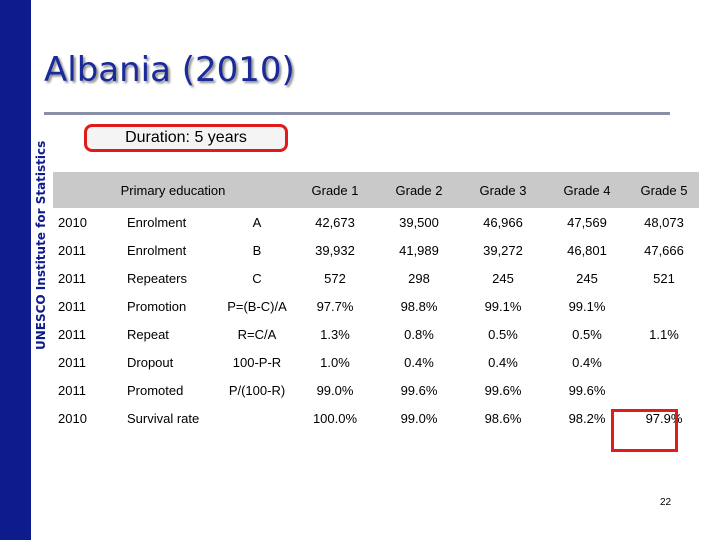  What do you see at coordinates (503, 418) in the screenshot?
I see `row-value: 98.6%` at bounding box center [503, 418].